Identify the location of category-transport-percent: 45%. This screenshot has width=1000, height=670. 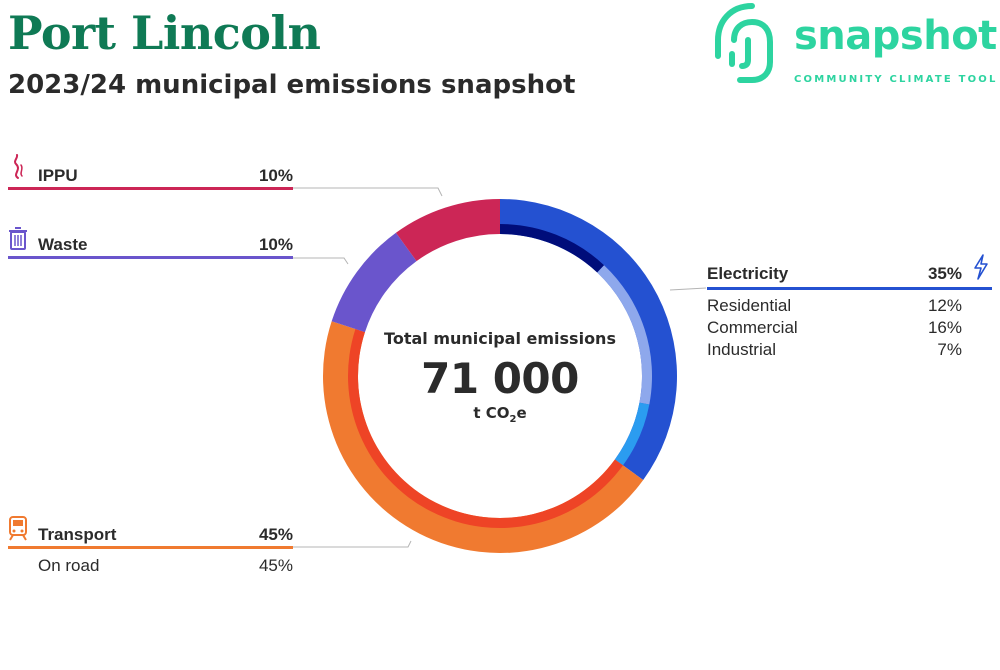
(275, 534).